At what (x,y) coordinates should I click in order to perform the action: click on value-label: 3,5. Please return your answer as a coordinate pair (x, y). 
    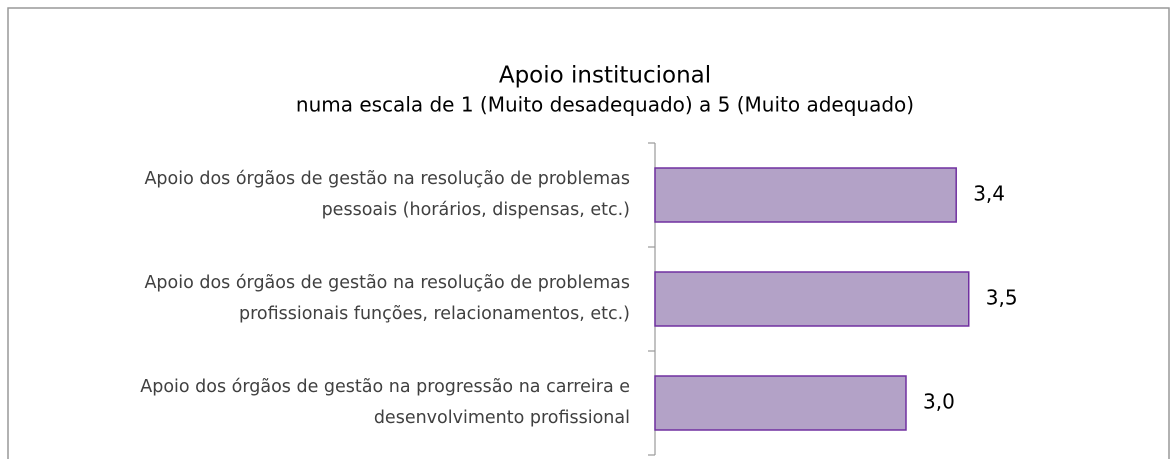
    Looking at the image, I should click on (1002, 298).